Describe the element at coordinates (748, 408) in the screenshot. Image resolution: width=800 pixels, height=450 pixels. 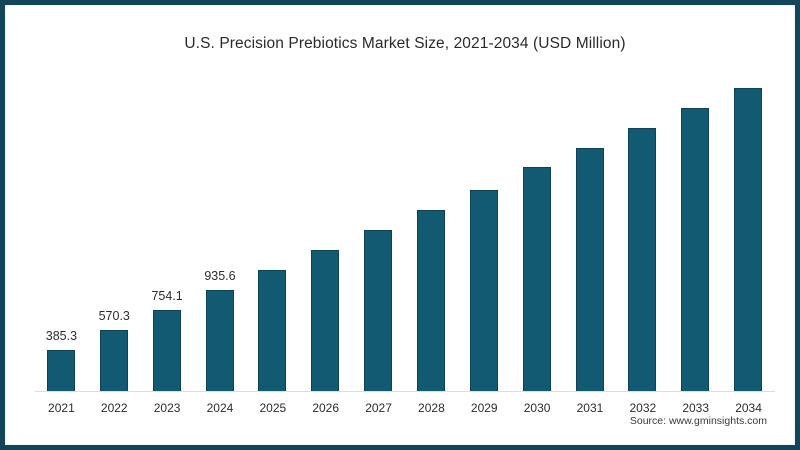
I see `x-axis-tick-label: 2034` at that location.